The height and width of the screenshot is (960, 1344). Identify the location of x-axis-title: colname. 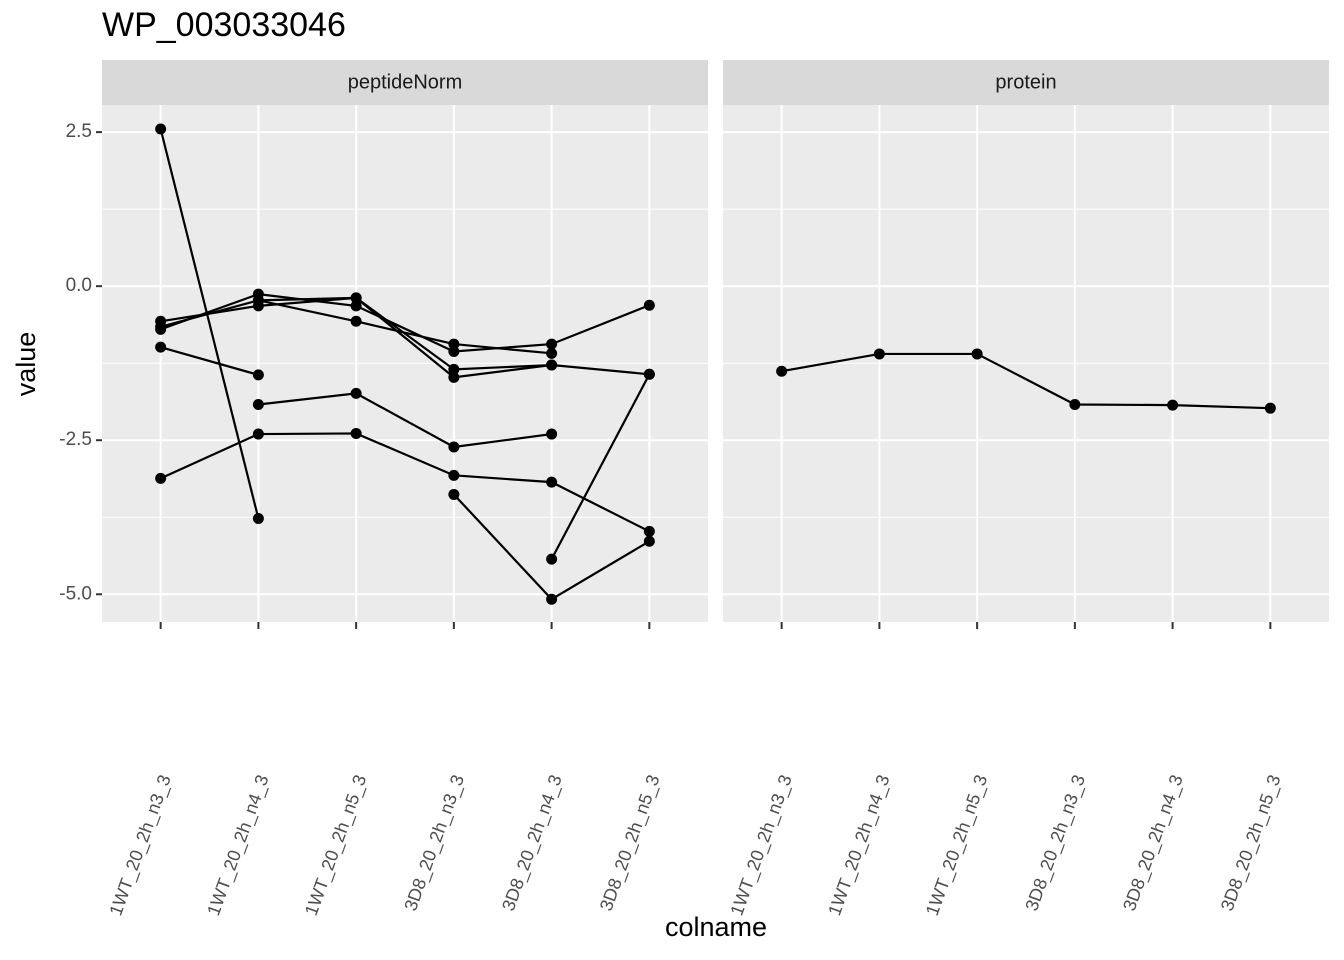
(716, 927).